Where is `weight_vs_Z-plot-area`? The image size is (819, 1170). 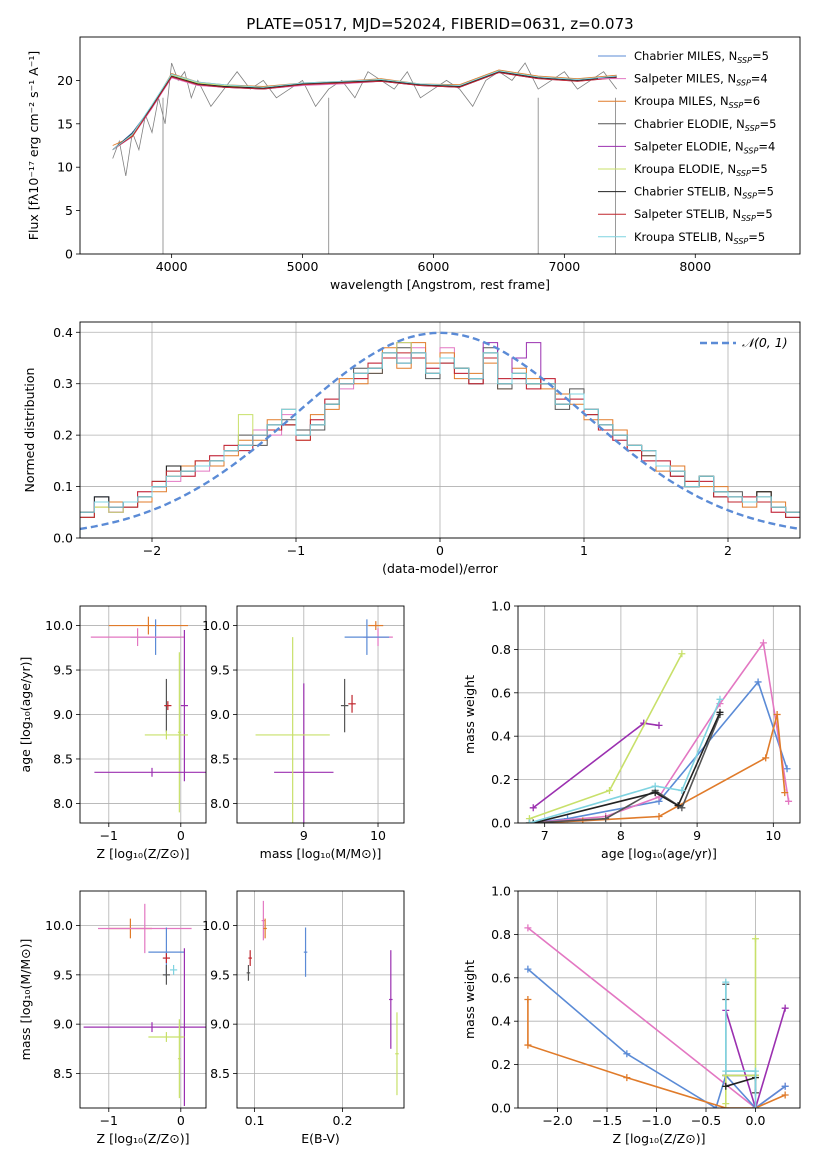
weight_vs_Z-plot-area is located at coordinates (656, 1016).